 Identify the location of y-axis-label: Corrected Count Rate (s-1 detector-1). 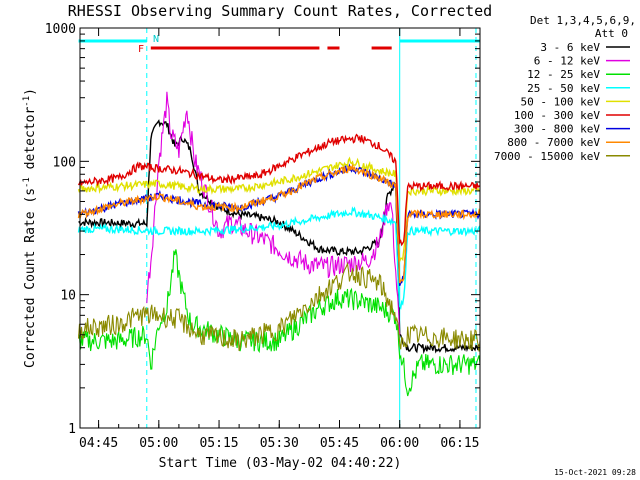
(30, 228).